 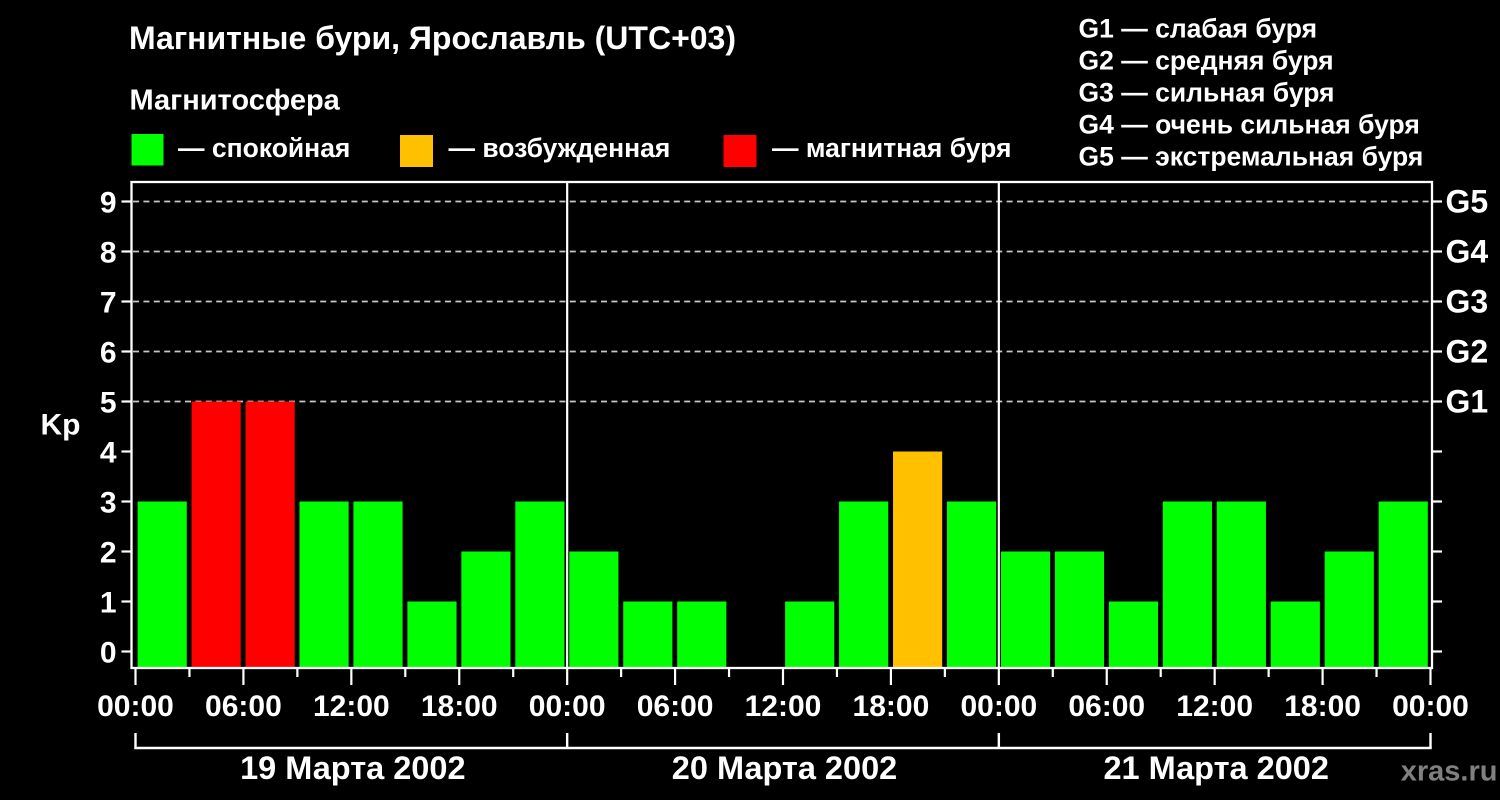 I want to click on svg-text: G5, so click(x=1467, y=202).